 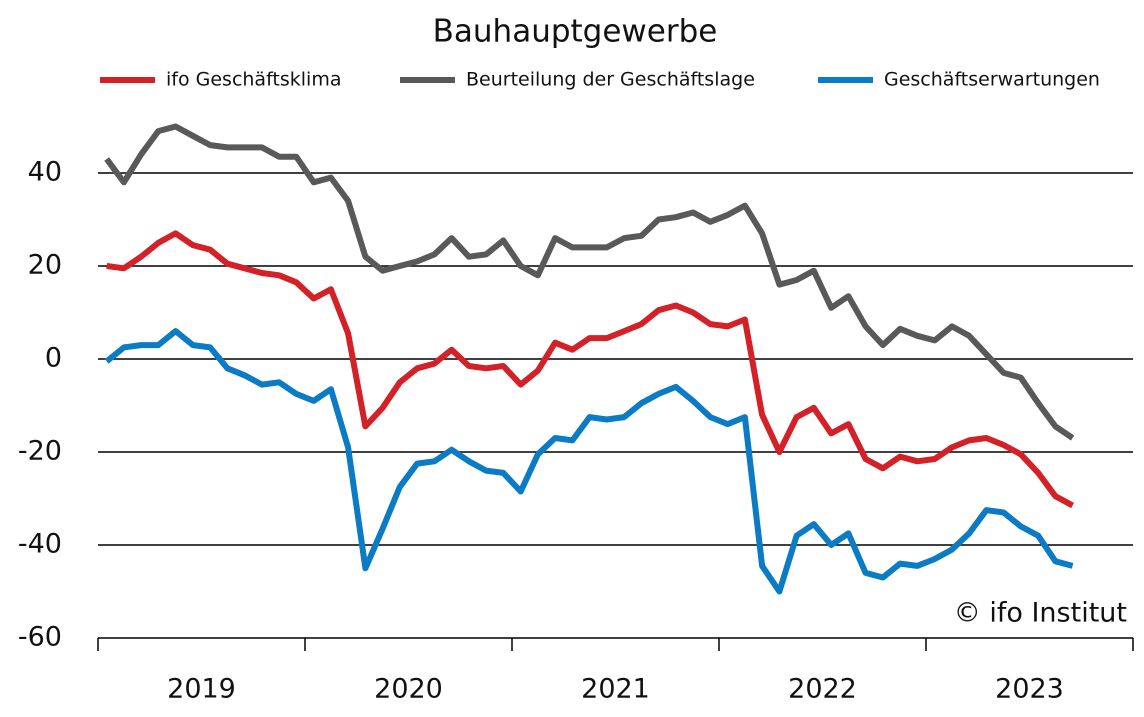 I want to click on x-tick-label: 2022, so click(x=822, y=689).